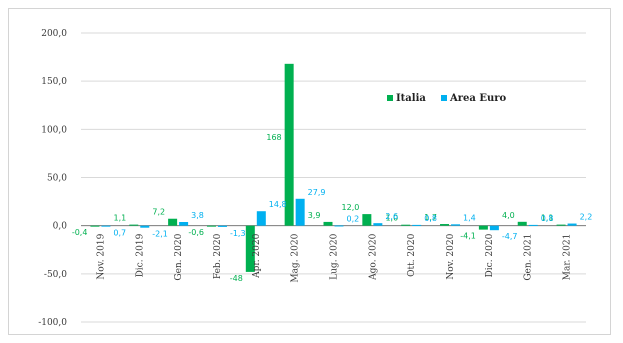 Image resolution: width=623 pixels, height=343 pixels. I want to click on data-label: 0,7, so click(119, 232).